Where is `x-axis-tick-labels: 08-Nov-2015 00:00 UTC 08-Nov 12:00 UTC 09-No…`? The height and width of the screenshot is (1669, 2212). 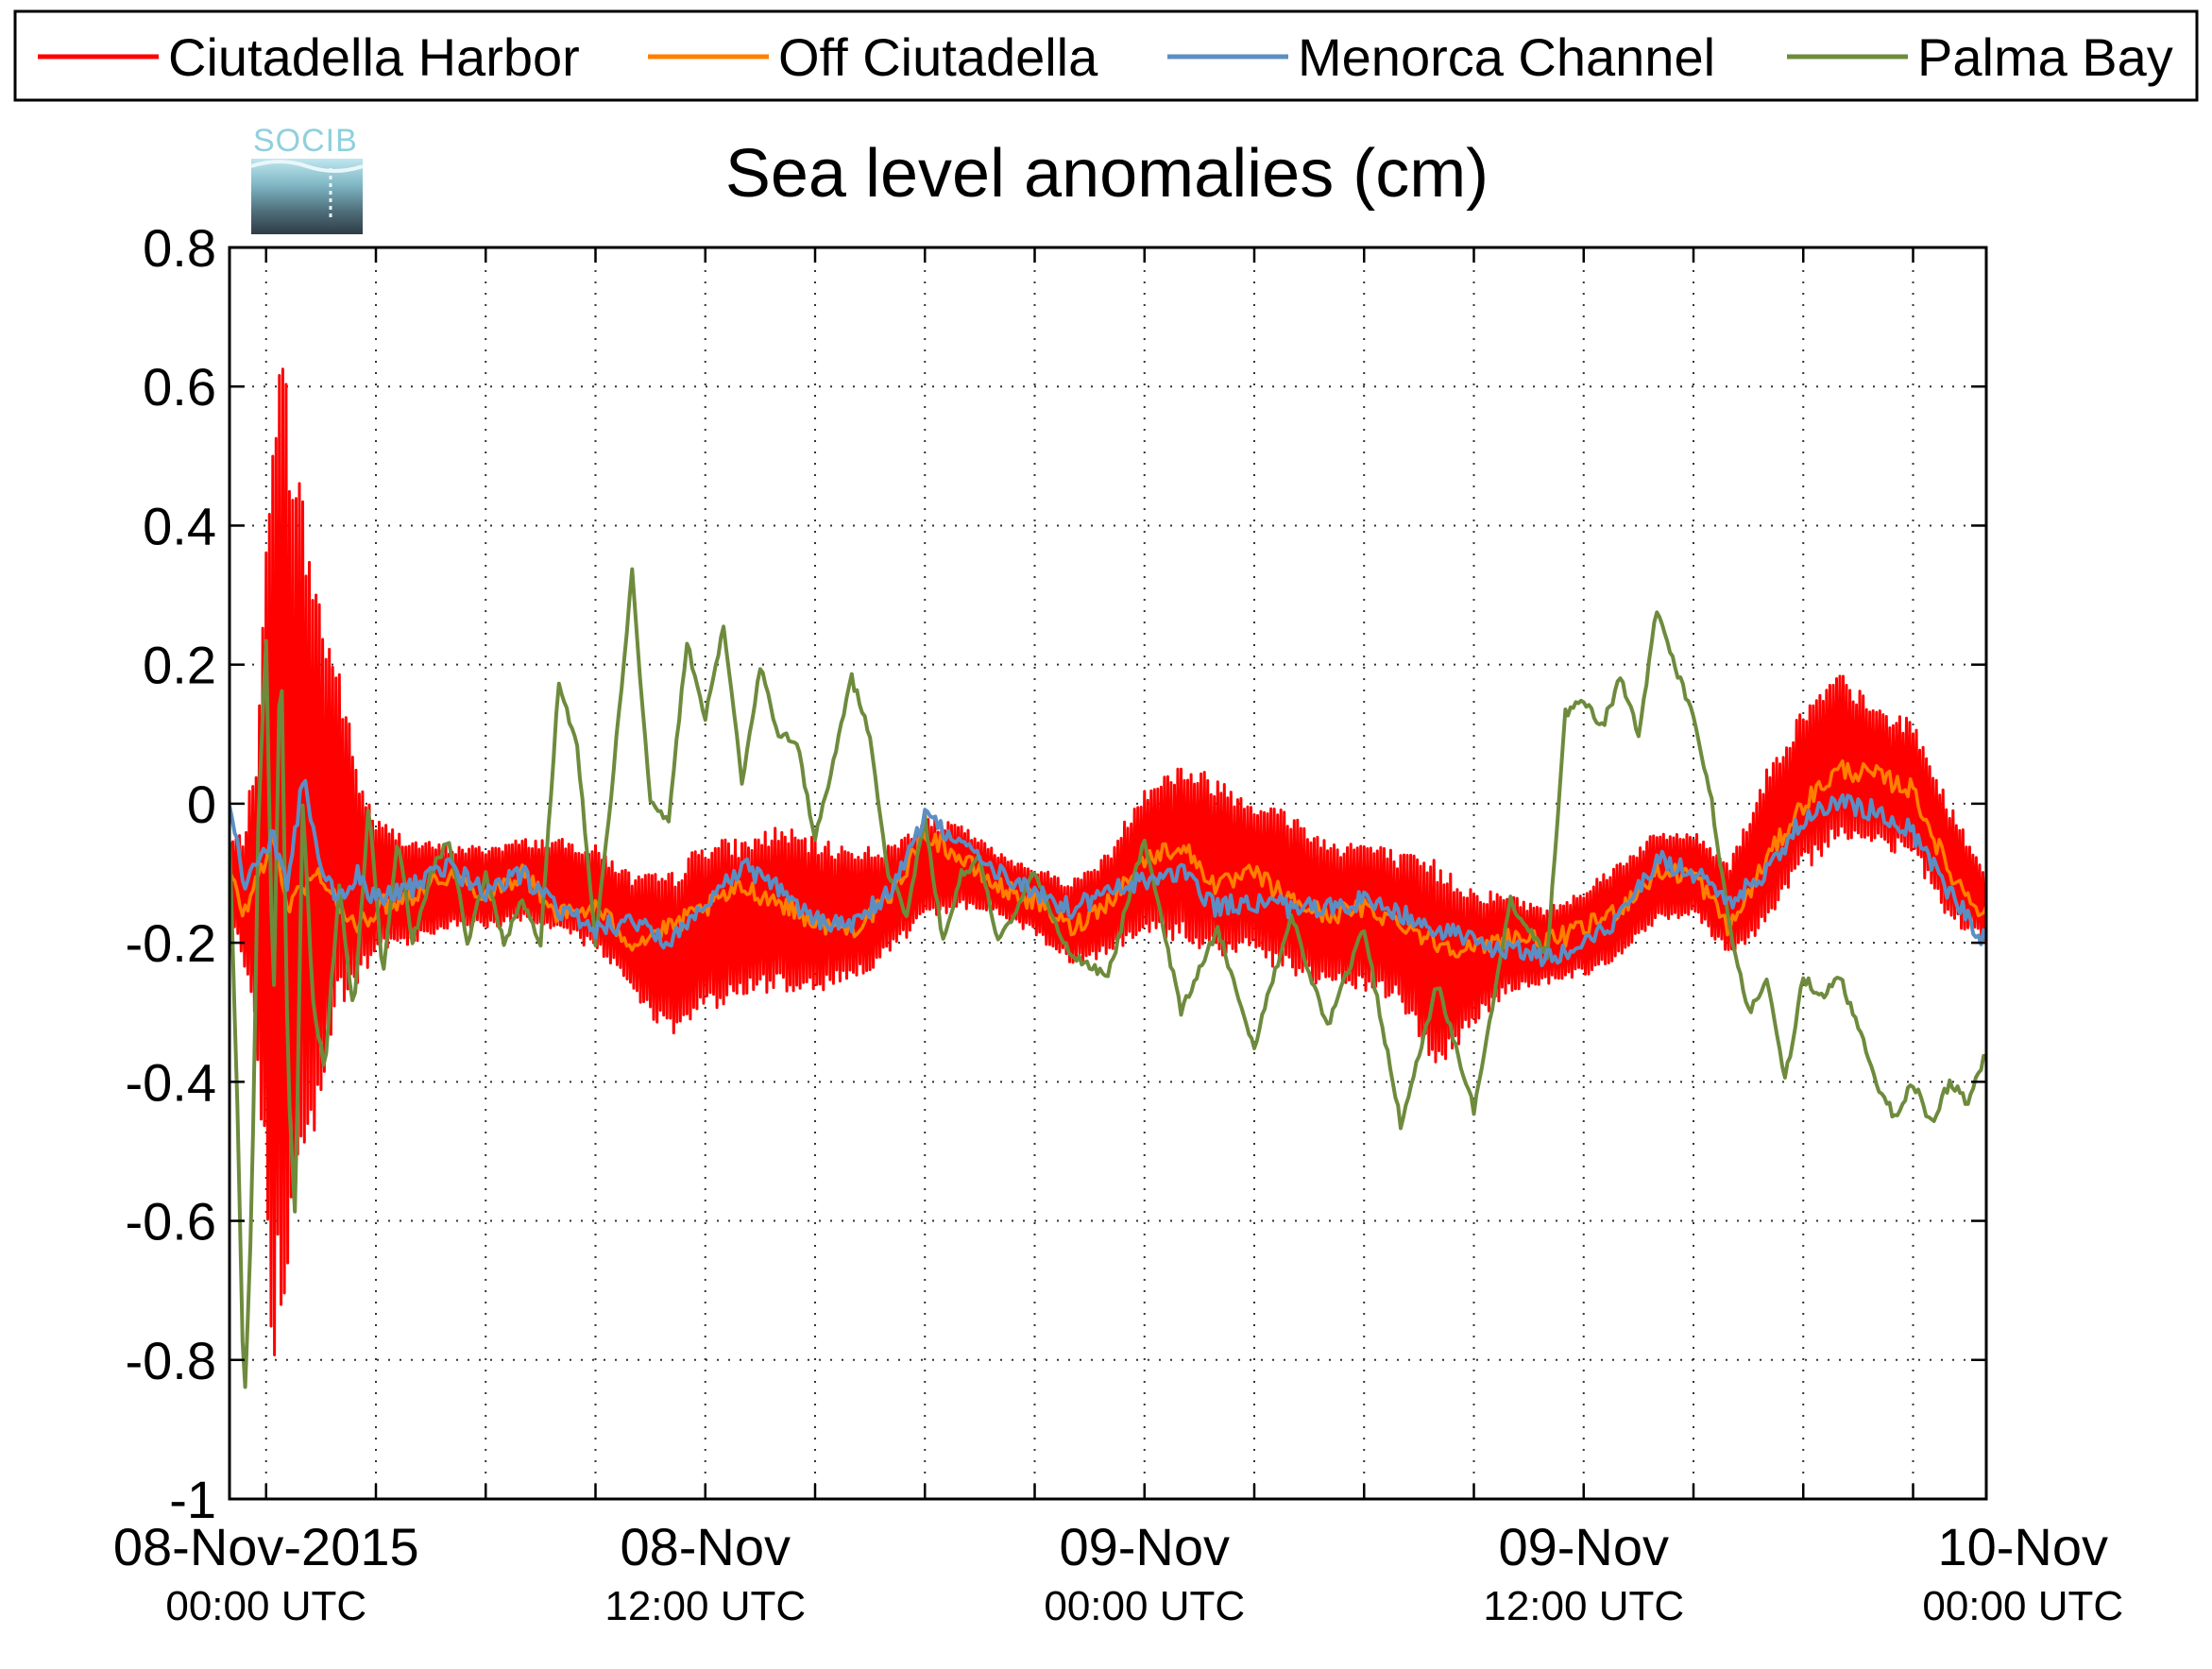 x-axis-tick-labels: 08-Nov-2015 00:00 UTC 08-Nov 12:00 UTC 09-No… is located at coordinates (1118, 1573).